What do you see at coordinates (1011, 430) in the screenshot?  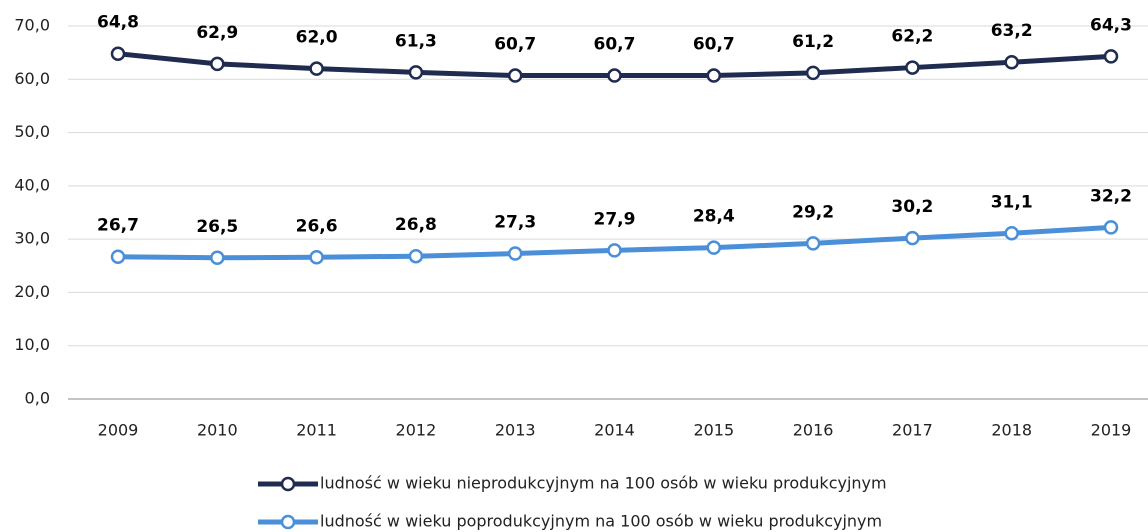 I see `x-tick-label: 2018` at bounding box center [1011, 430].